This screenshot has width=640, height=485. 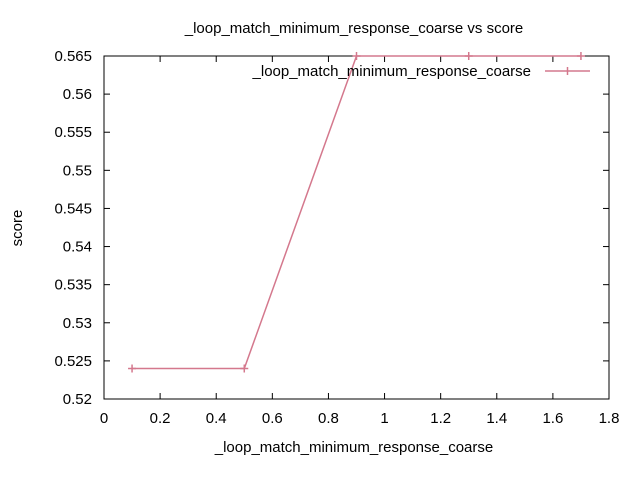 I want to click on x-tick-label: 0, so click(x=104, y=418).